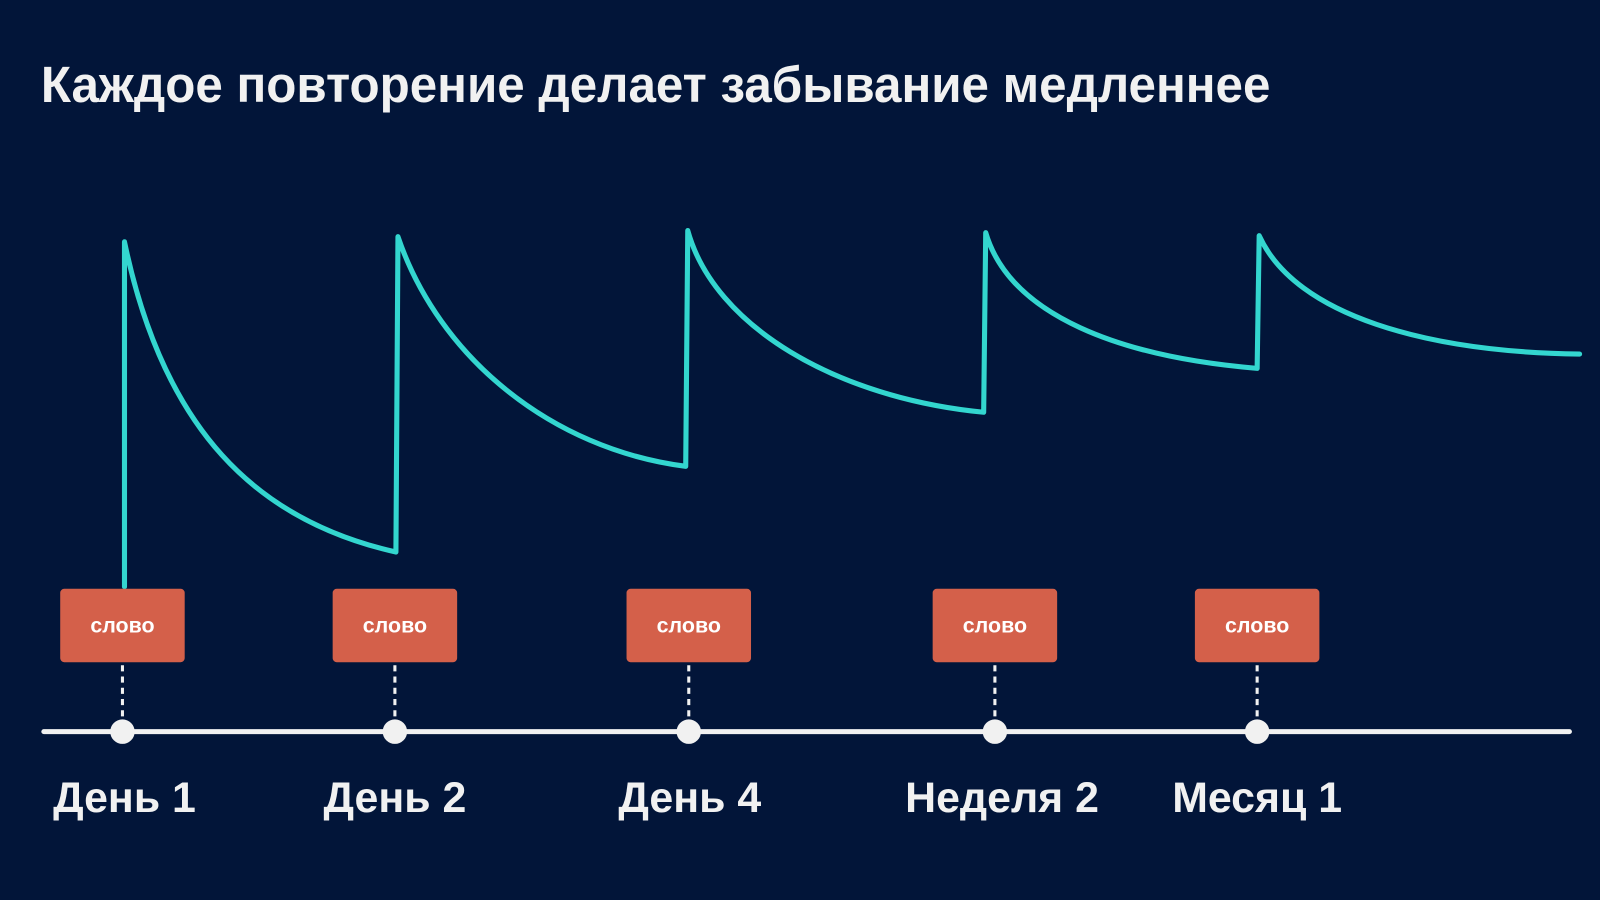  I want to click on time-label: День 4, so click(689, 798).